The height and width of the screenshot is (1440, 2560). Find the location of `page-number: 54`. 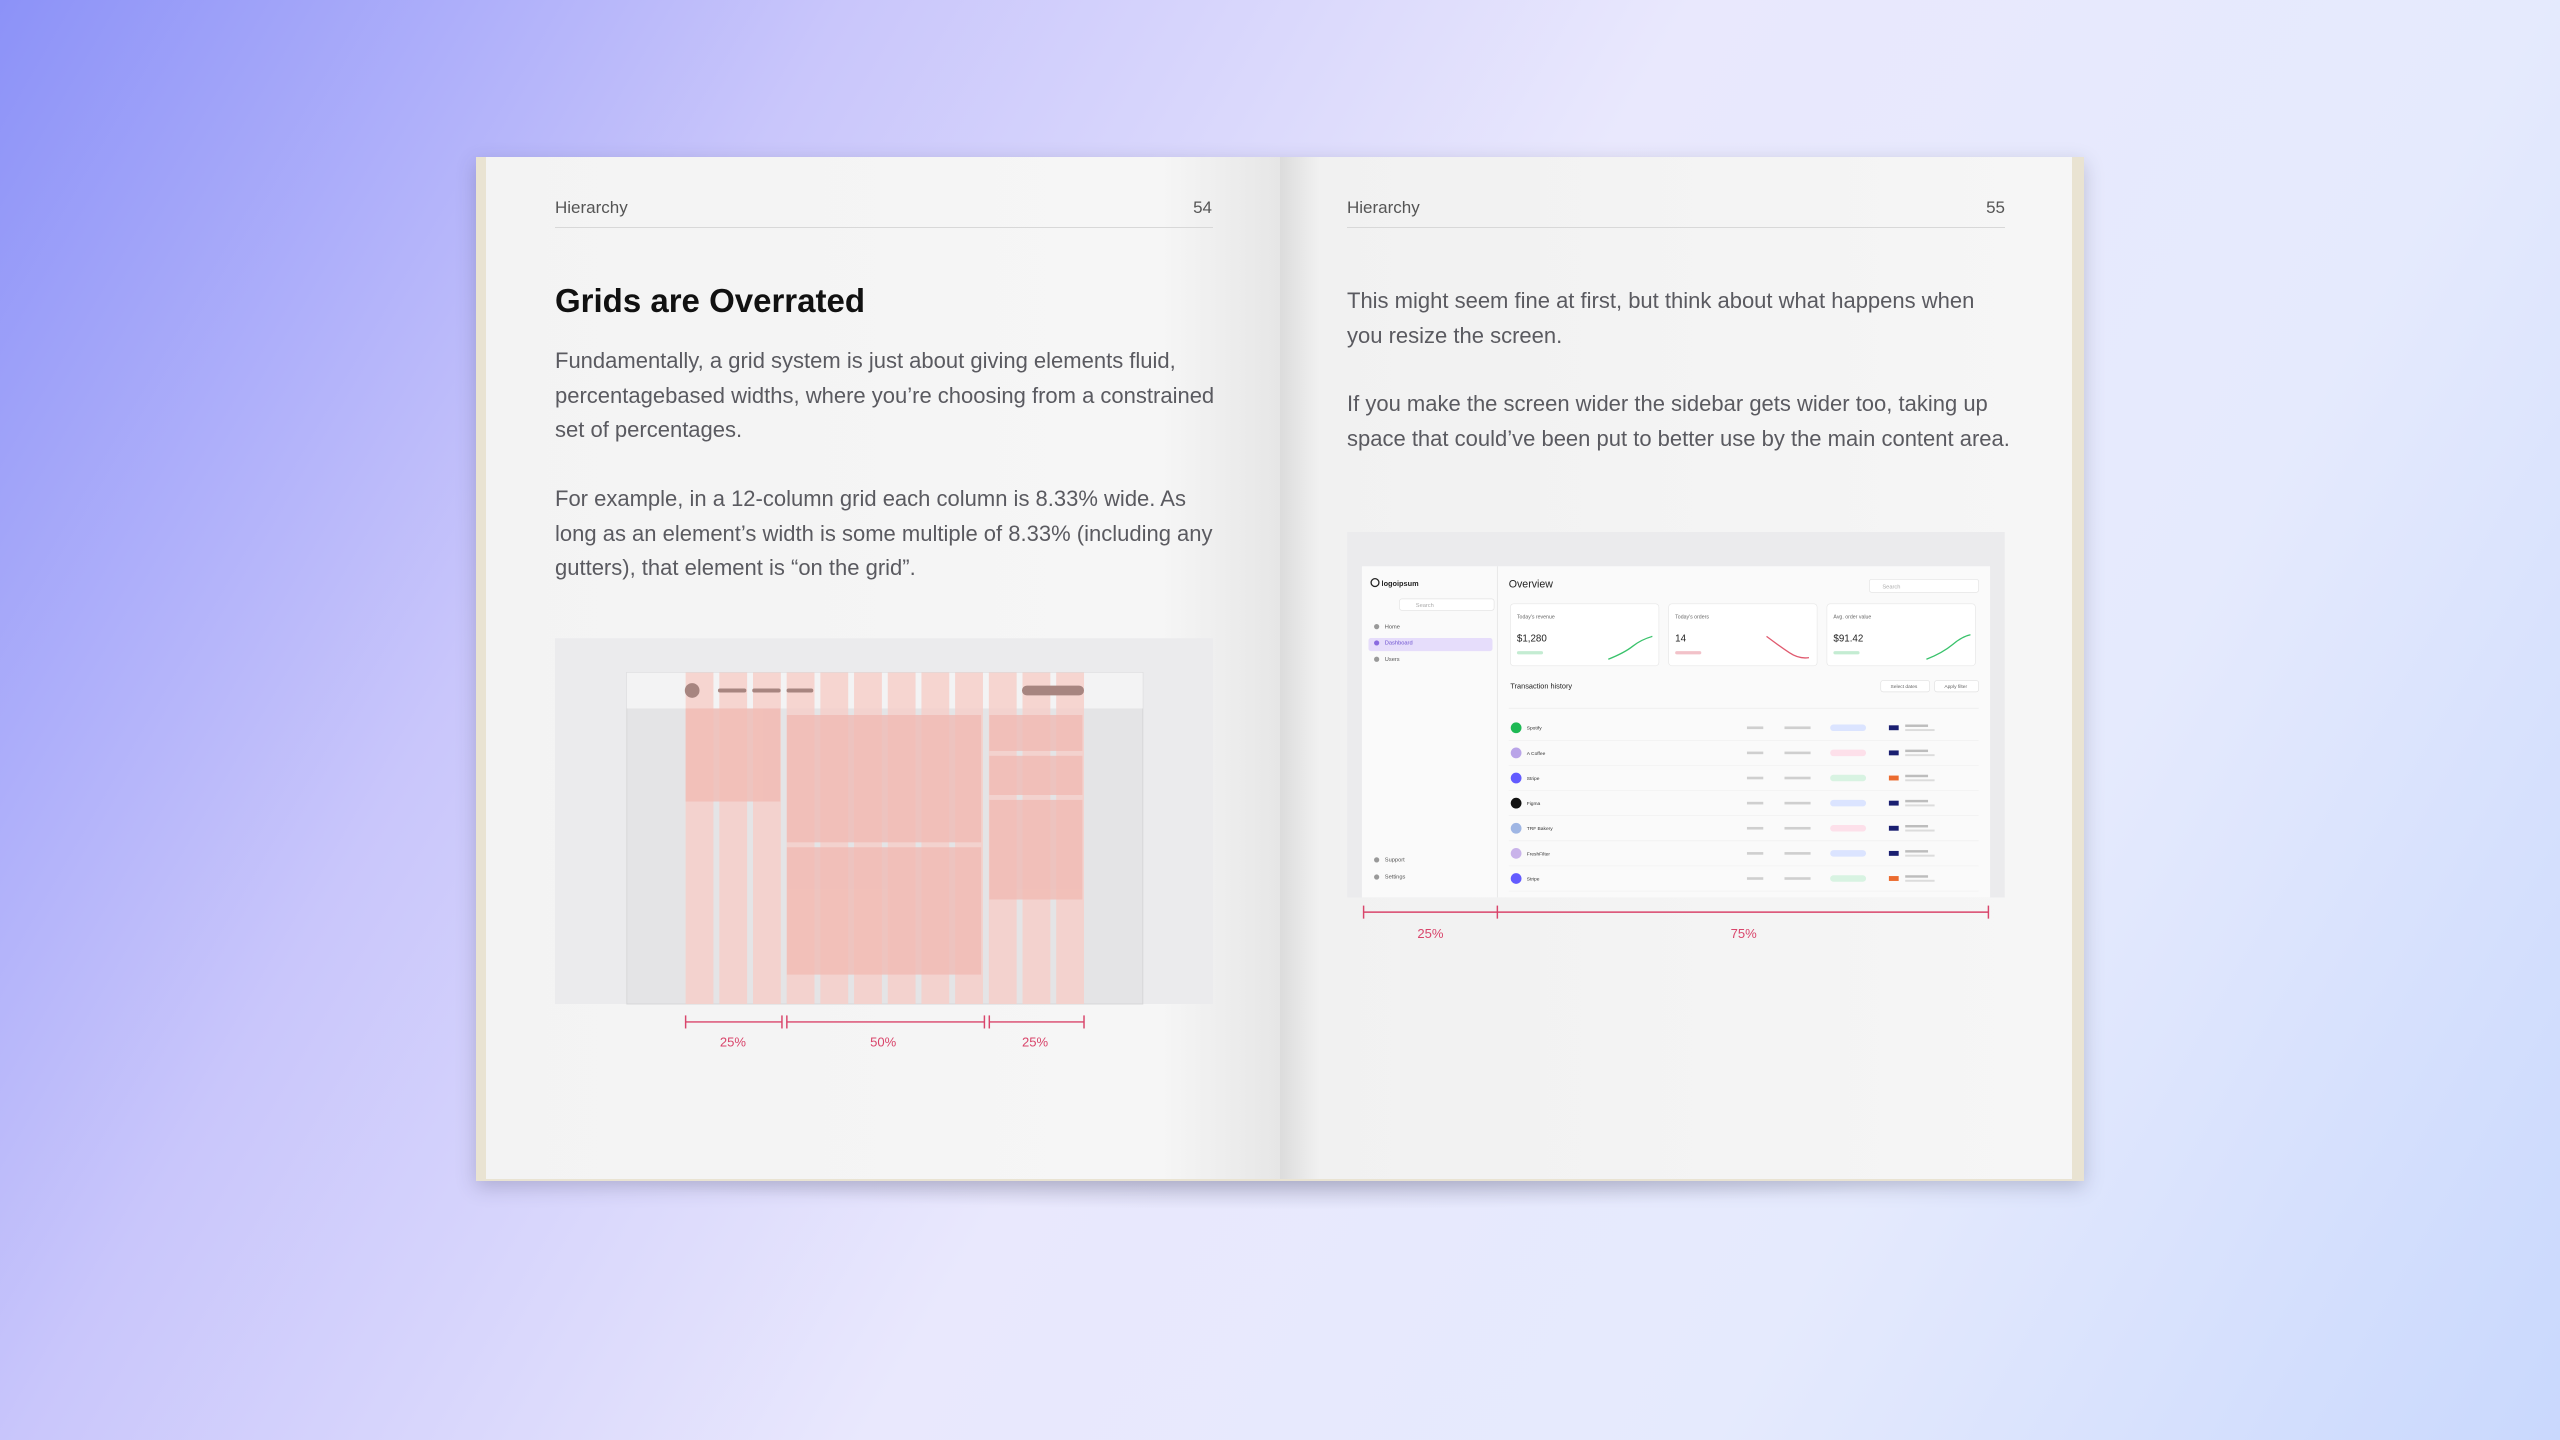

page-number: 54 is located at coordinates (1202, 207).